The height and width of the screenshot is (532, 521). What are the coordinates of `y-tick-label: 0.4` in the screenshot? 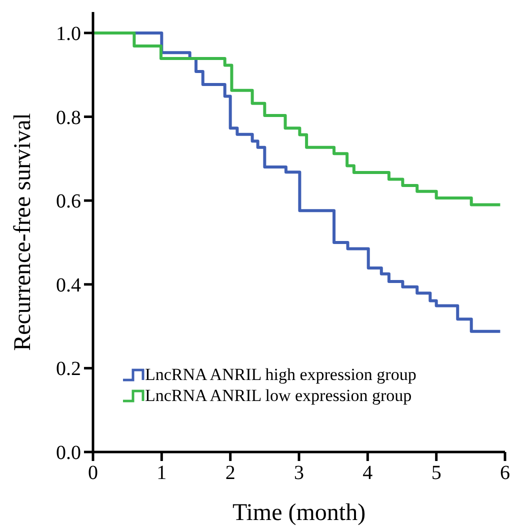 It's located at (68, 285).